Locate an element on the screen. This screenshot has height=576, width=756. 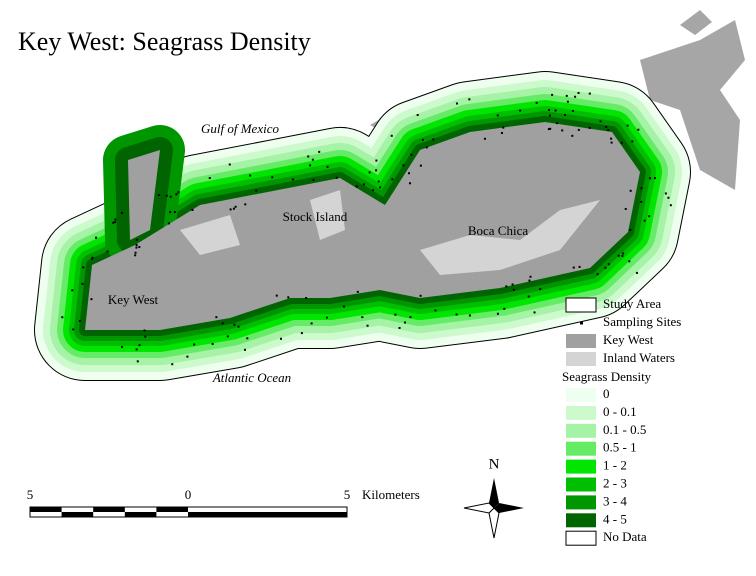
scale-label: 5 is located at coordinates (347, 494).